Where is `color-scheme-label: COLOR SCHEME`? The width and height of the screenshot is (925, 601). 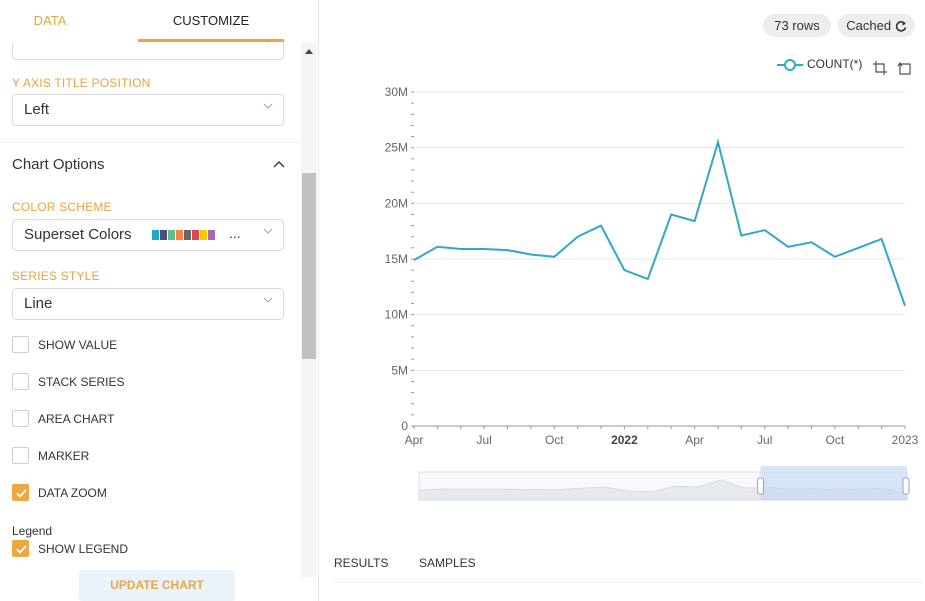
color-scheme-label: COLOR SCHEME is located at coordinates (62, 207).